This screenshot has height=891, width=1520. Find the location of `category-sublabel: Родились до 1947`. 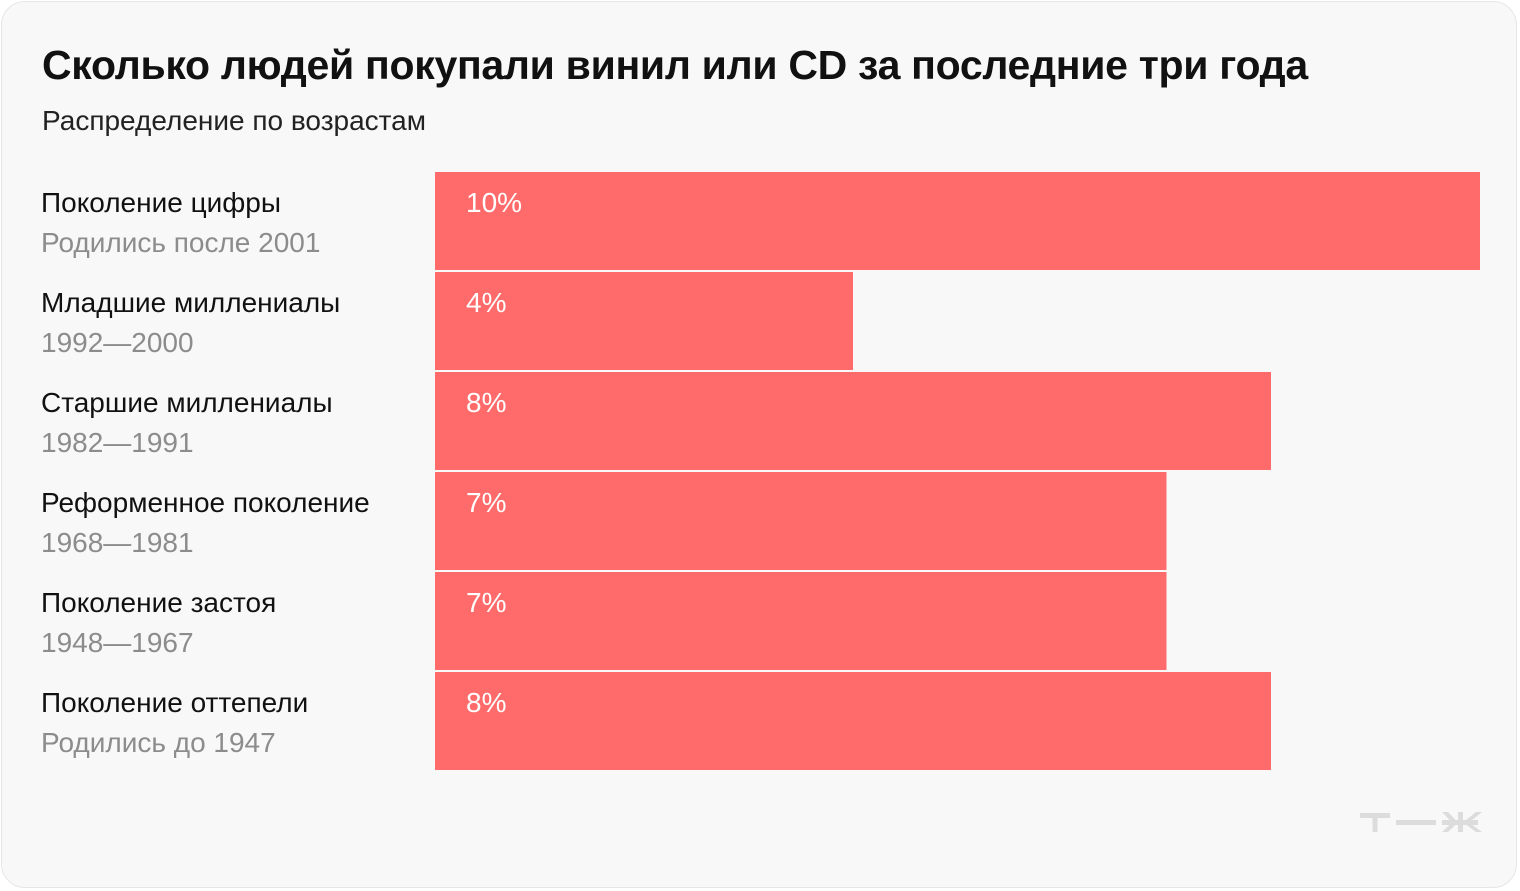

category-sublabel: Родились до 1947 is located at coordinates (158, 742).